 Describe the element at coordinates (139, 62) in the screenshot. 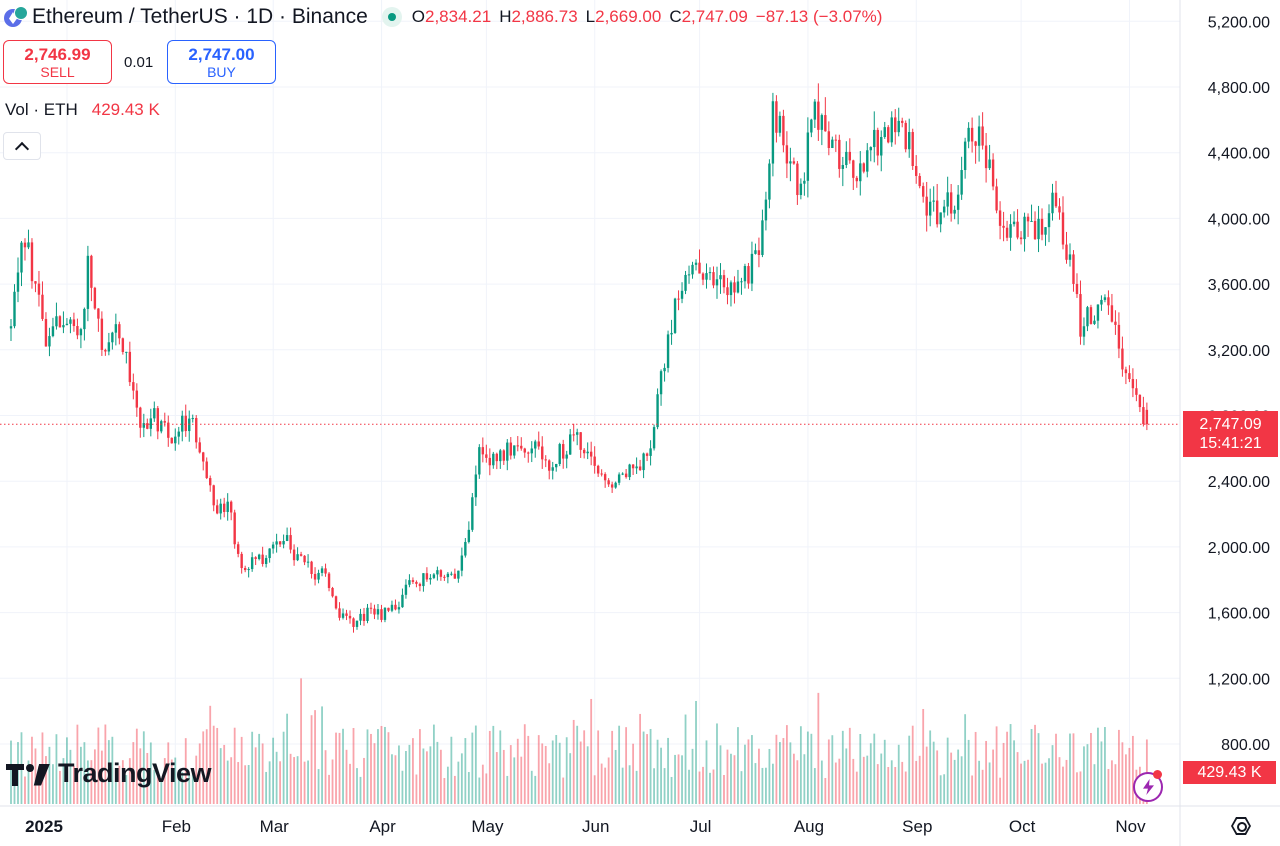

I see `spread-value: 0.01` at that location.